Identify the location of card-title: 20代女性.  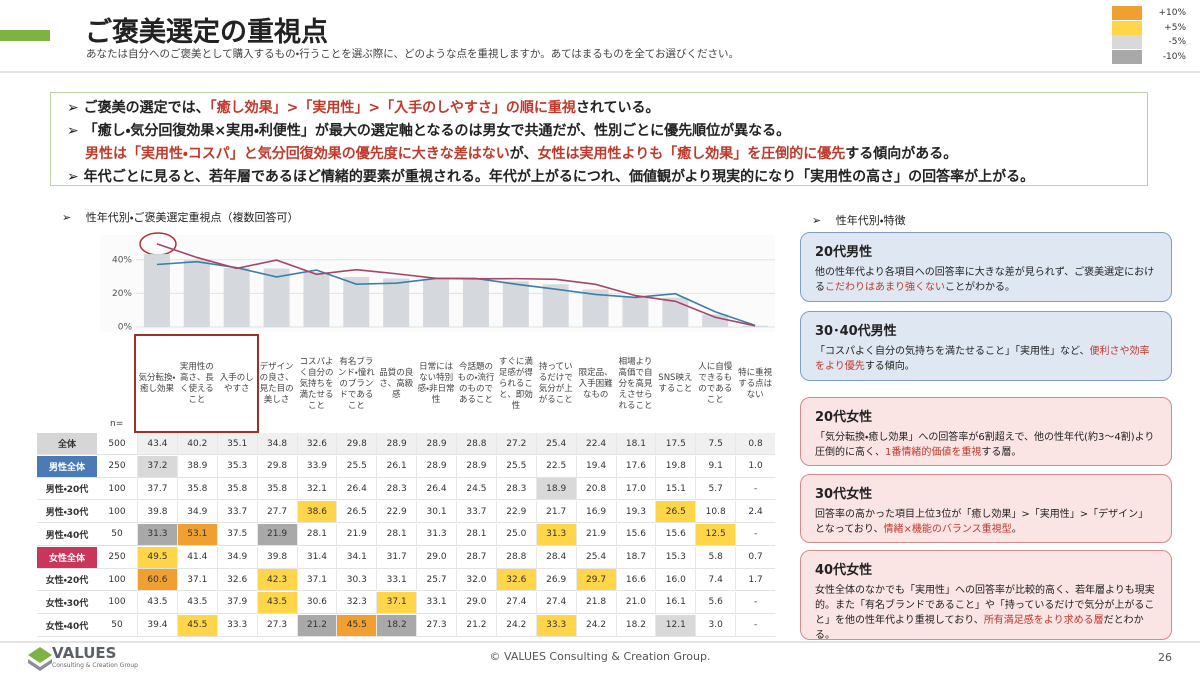
(844, 417).